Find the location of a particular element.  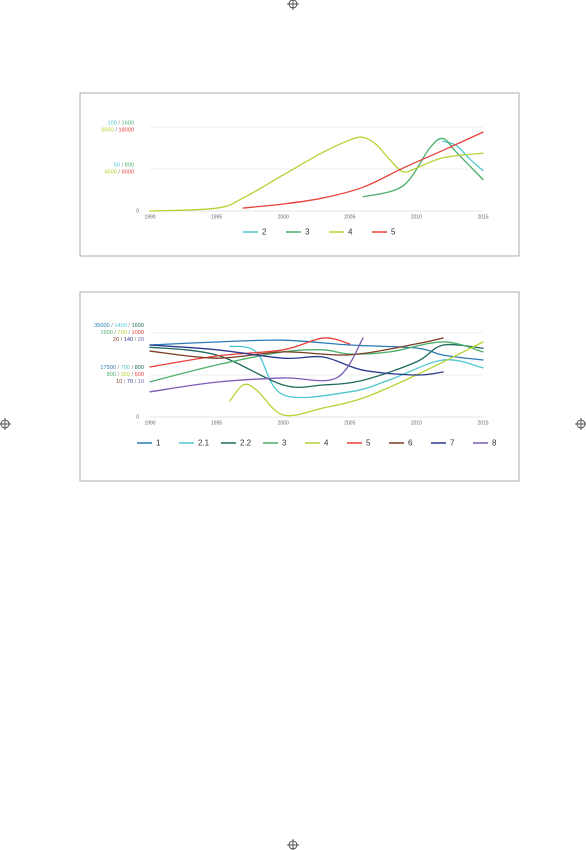

y-tick-label-row: 10 / 70 / 10 is located at coordinates (130, 382).